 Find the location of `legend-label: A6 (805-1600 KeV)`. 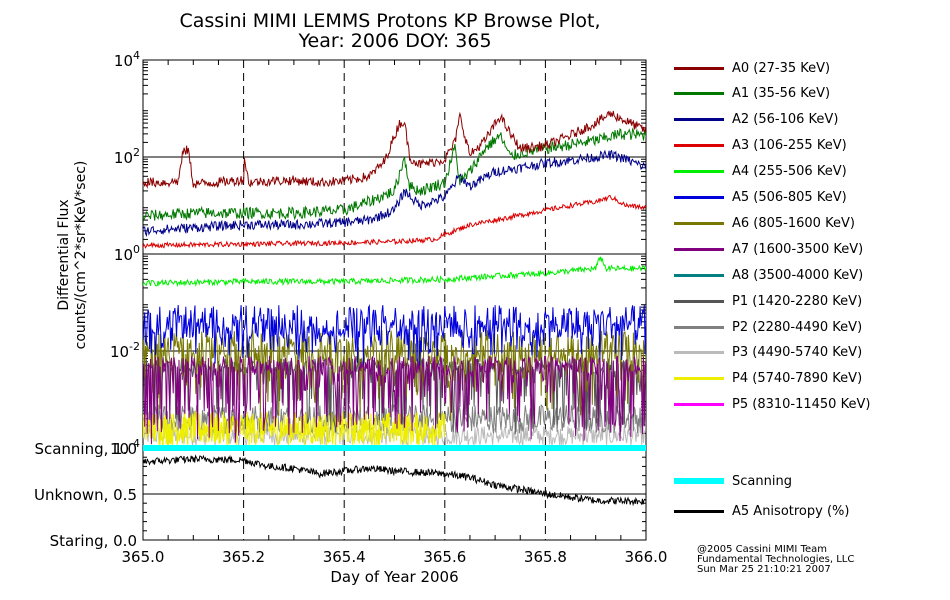

legend-label: A6 (805-1600 KeV) is located at coordinates (793, 223).